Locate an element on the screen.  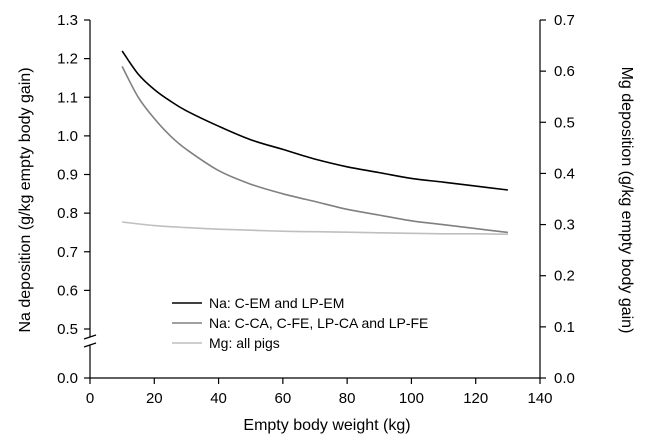
legend-label-3: Mg: all pigs is located at coordinates (244, 343).